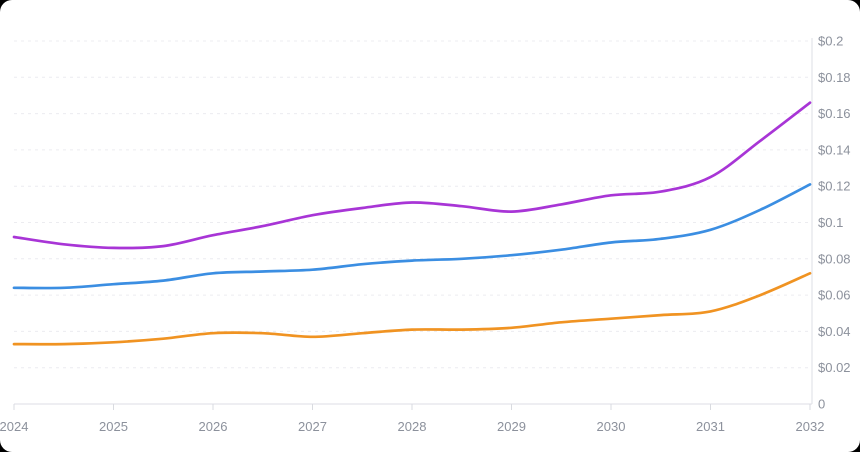 This screenshot has width=860, height=452. I want to click on y-axis-label: $0.16, so click(834, 113).